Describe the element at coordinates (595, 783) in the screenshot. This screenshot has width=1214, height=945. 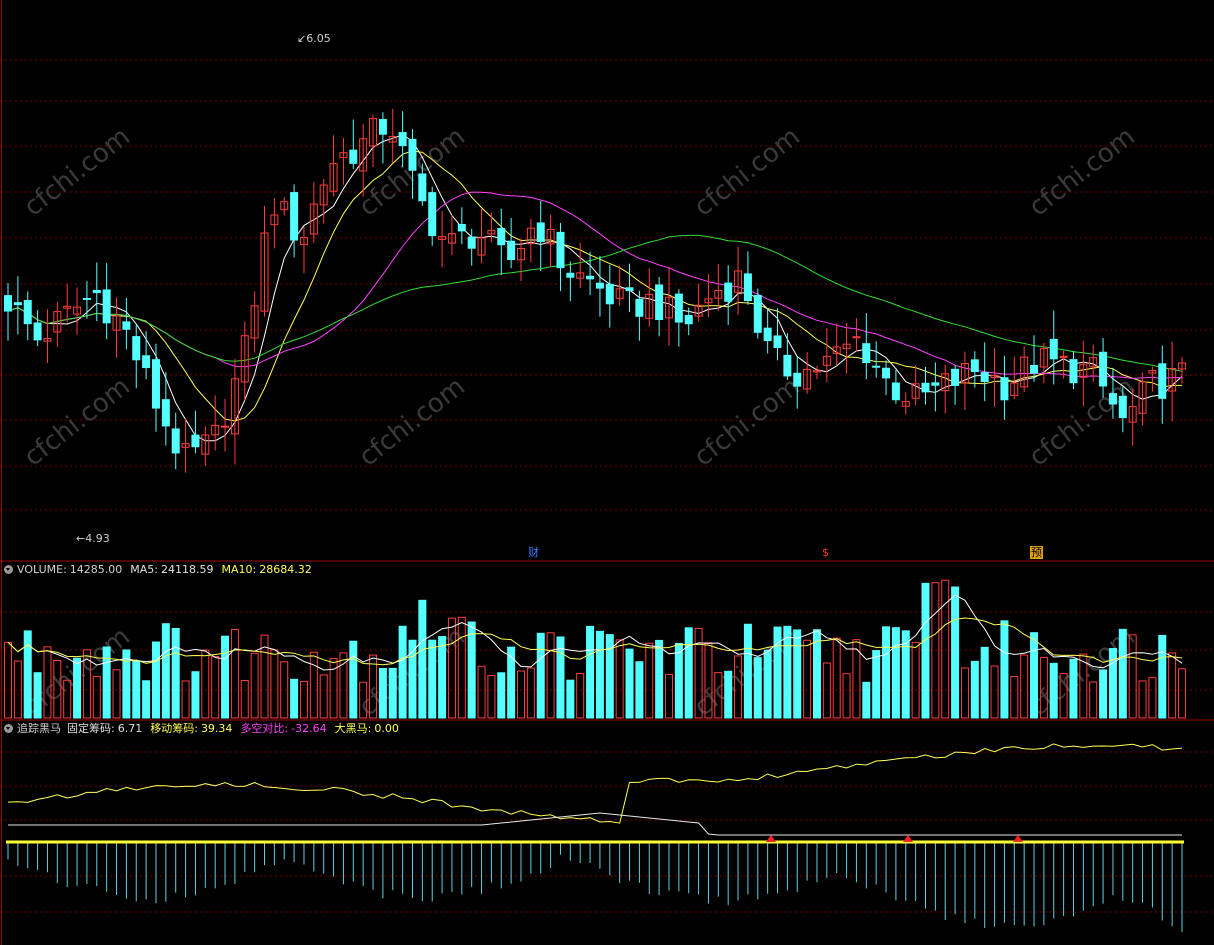
I see `moving-chips-line` at that location.